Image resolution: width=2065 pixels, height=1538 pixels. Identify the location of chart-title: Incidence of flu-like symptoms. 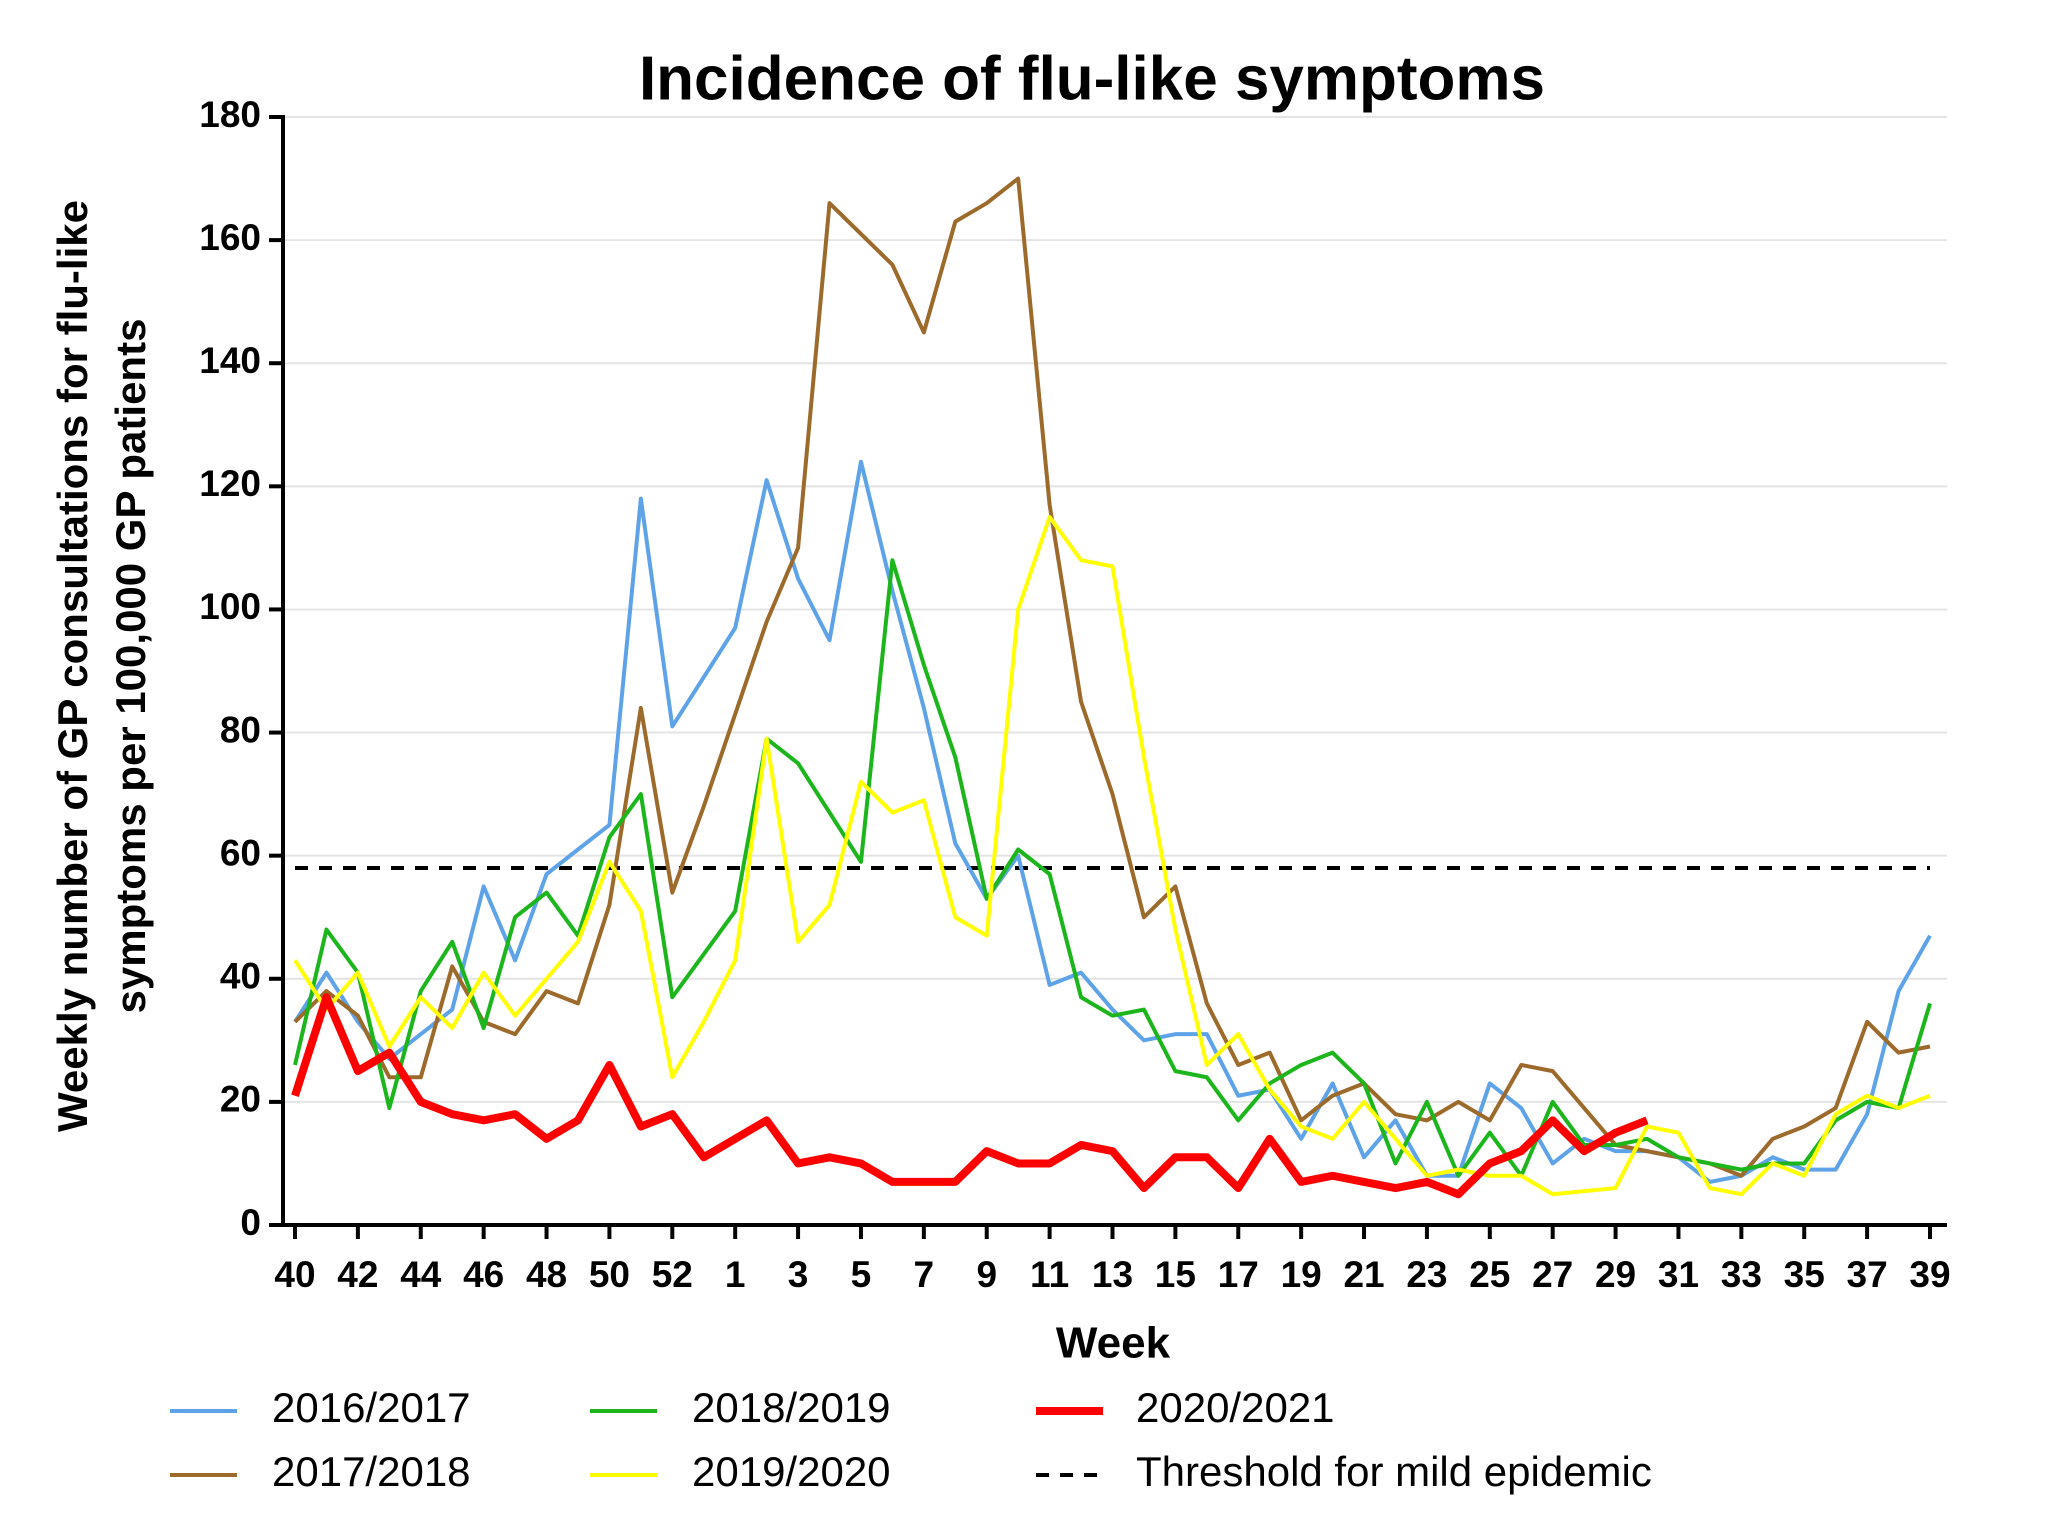
(1092, 78).